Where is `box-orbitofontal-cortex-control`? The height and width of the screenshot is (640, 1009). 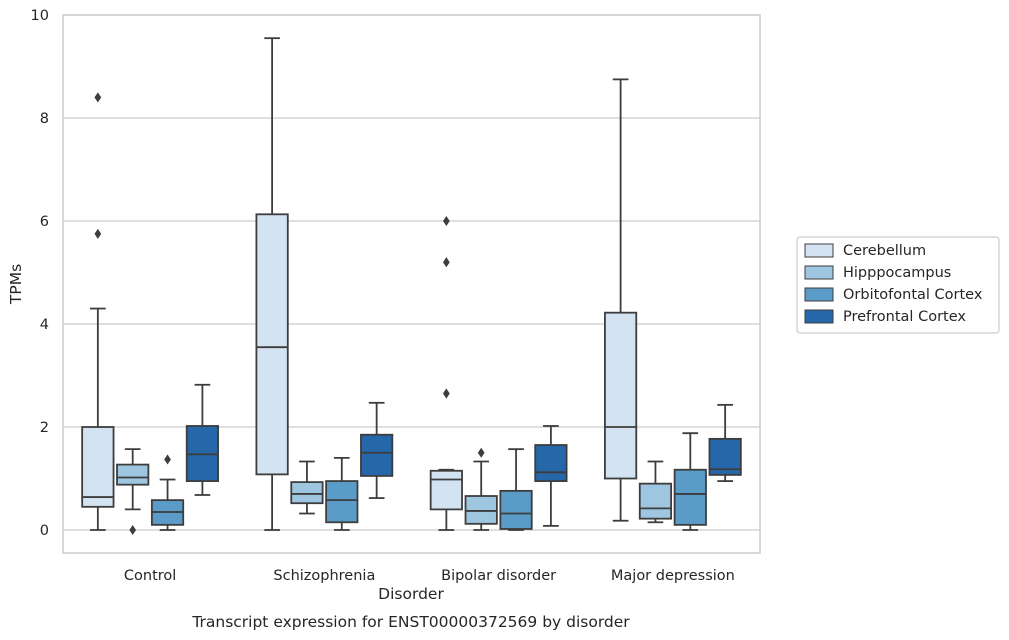 box-orbitofontal-cortex-control is located at coordinates (167, 492).